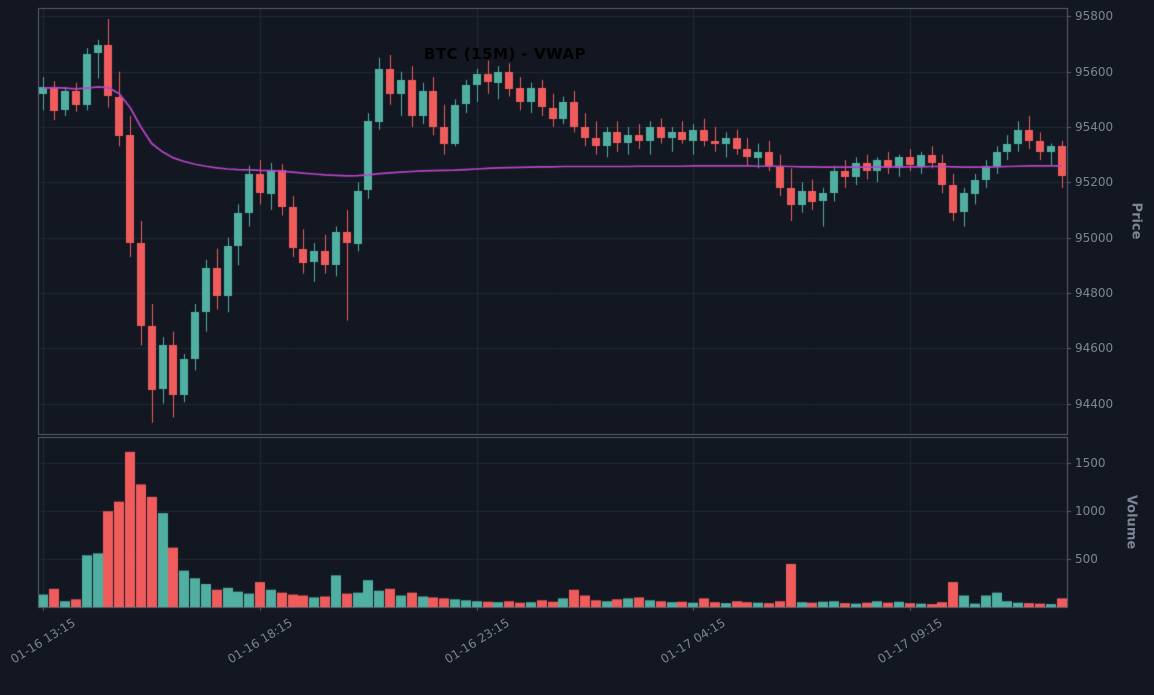 The height and width of the screenshot is (695, 1154). I want to click on price-tick-label: 95600, so click(1094, 71).